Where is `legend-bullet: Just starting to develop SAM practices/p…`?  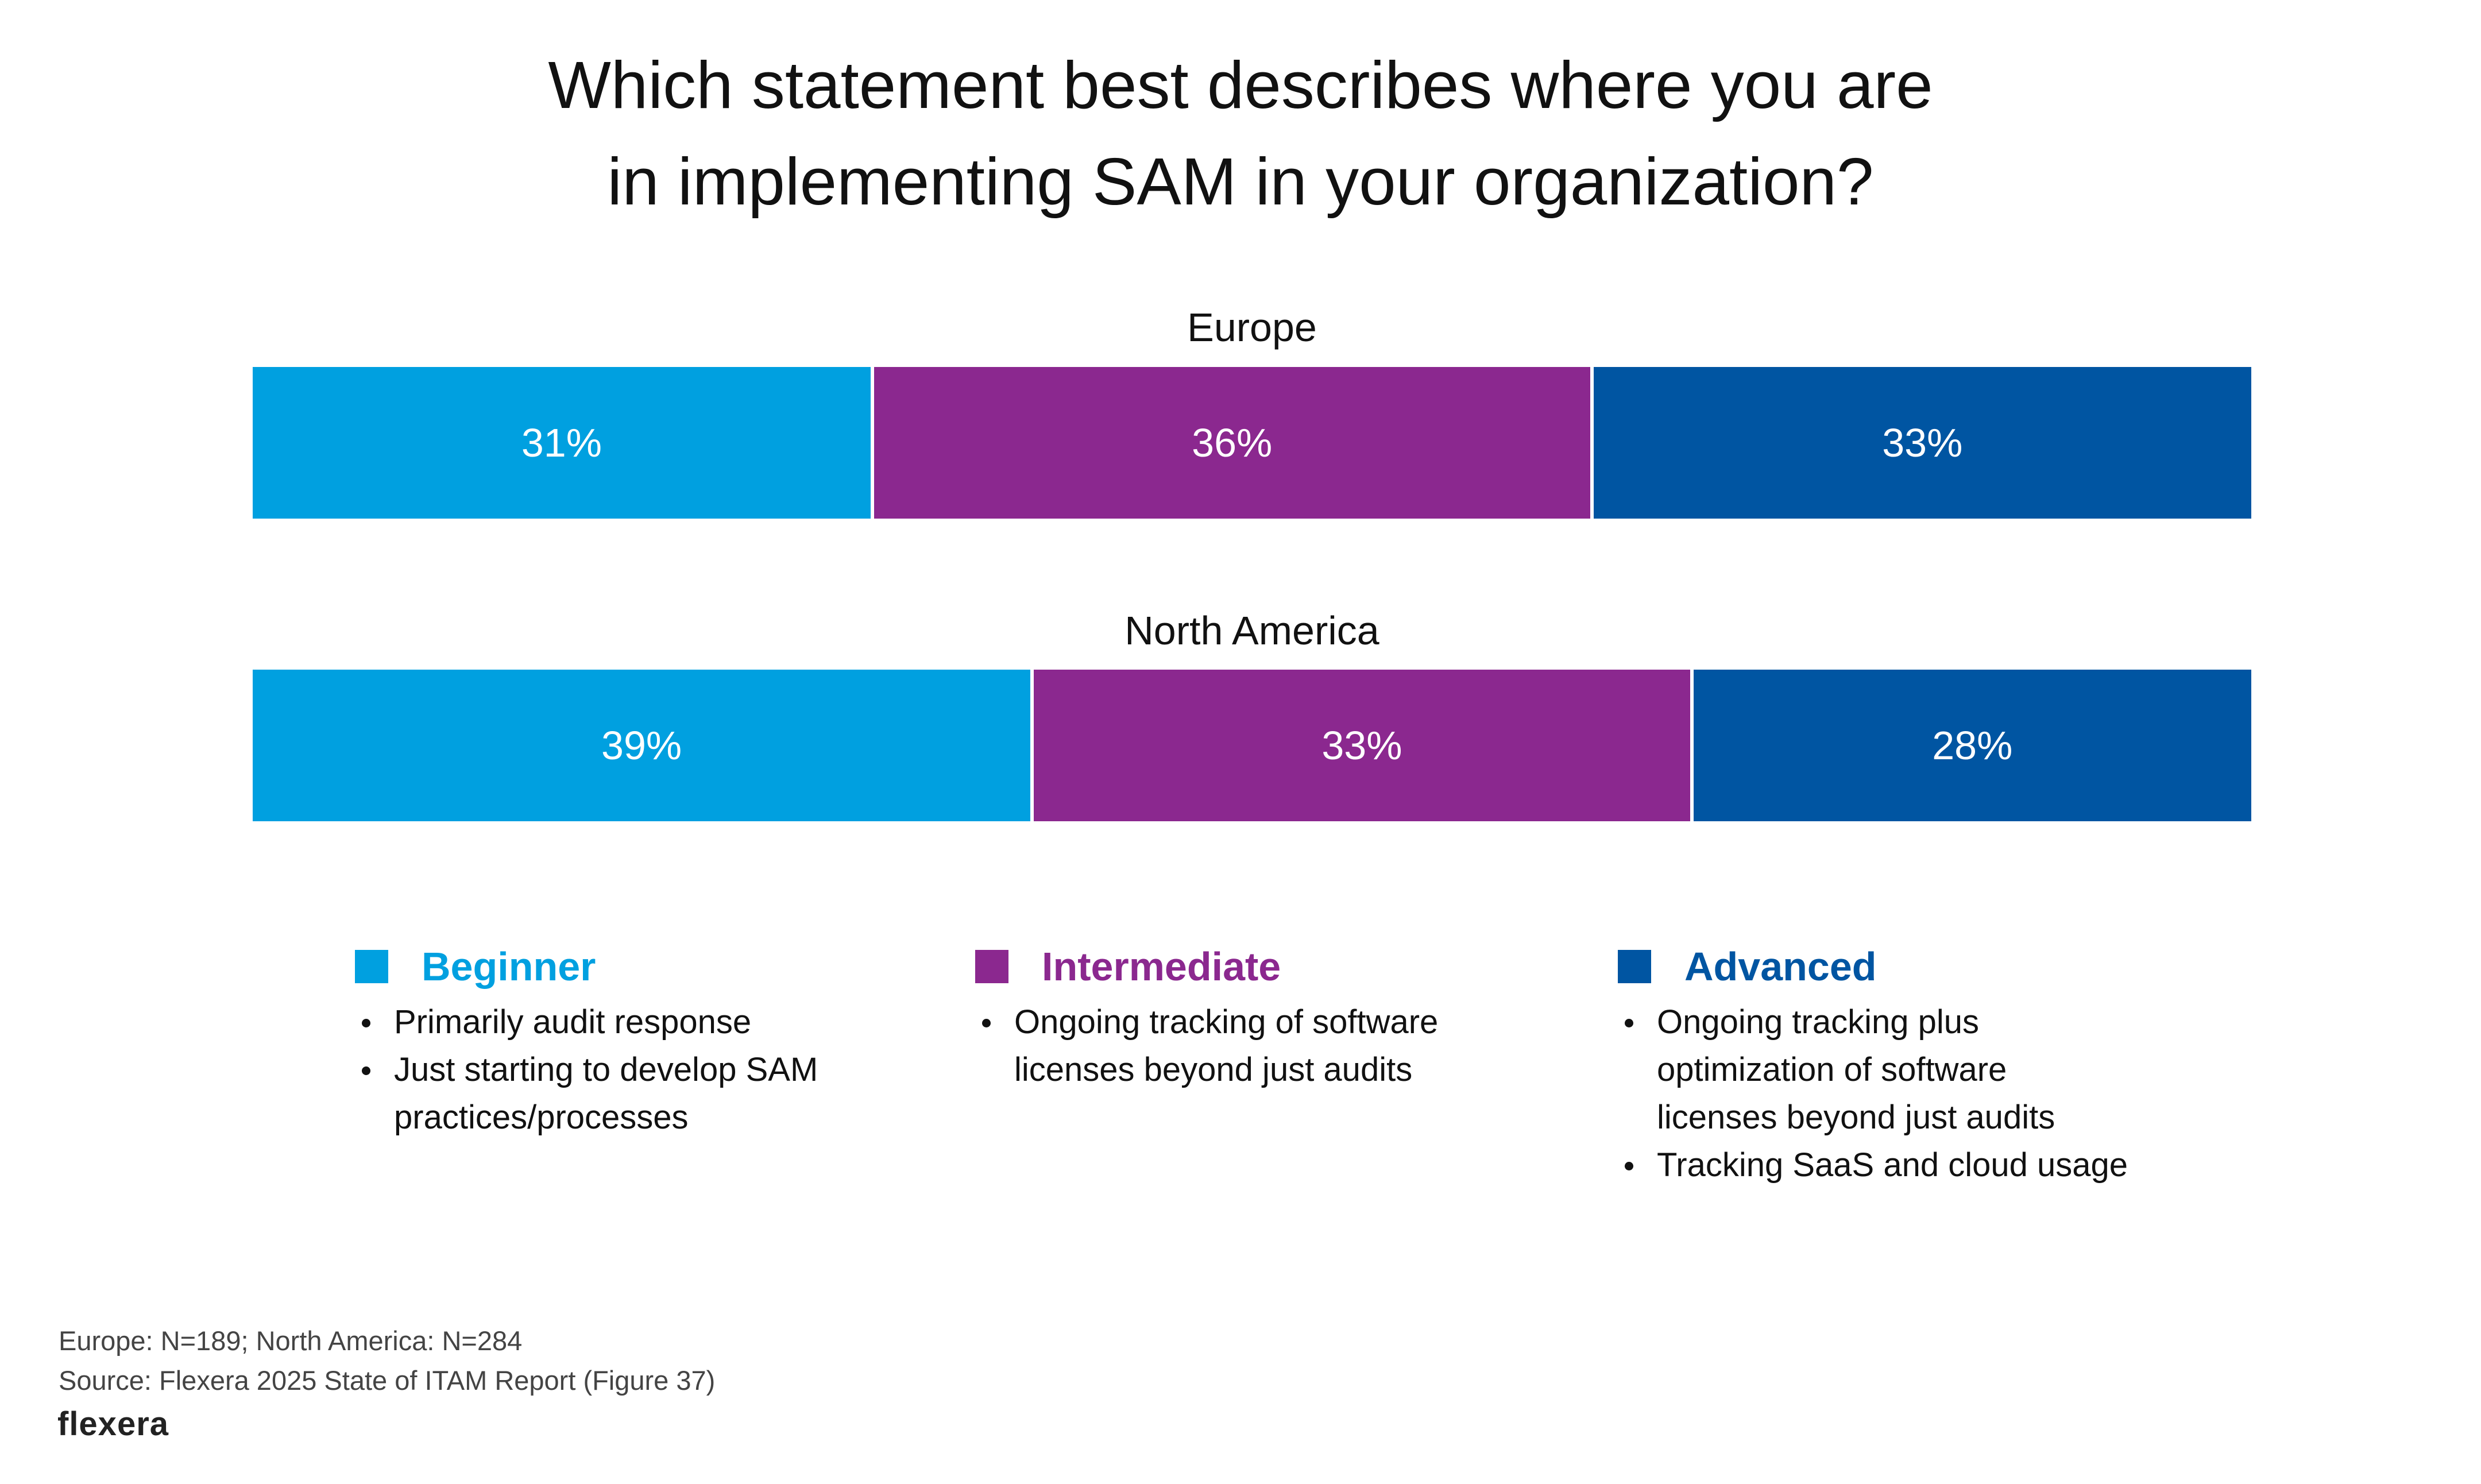 legend-bullet: Just starting to develop SAM practices/p… is located at coordinates (590, 1093).